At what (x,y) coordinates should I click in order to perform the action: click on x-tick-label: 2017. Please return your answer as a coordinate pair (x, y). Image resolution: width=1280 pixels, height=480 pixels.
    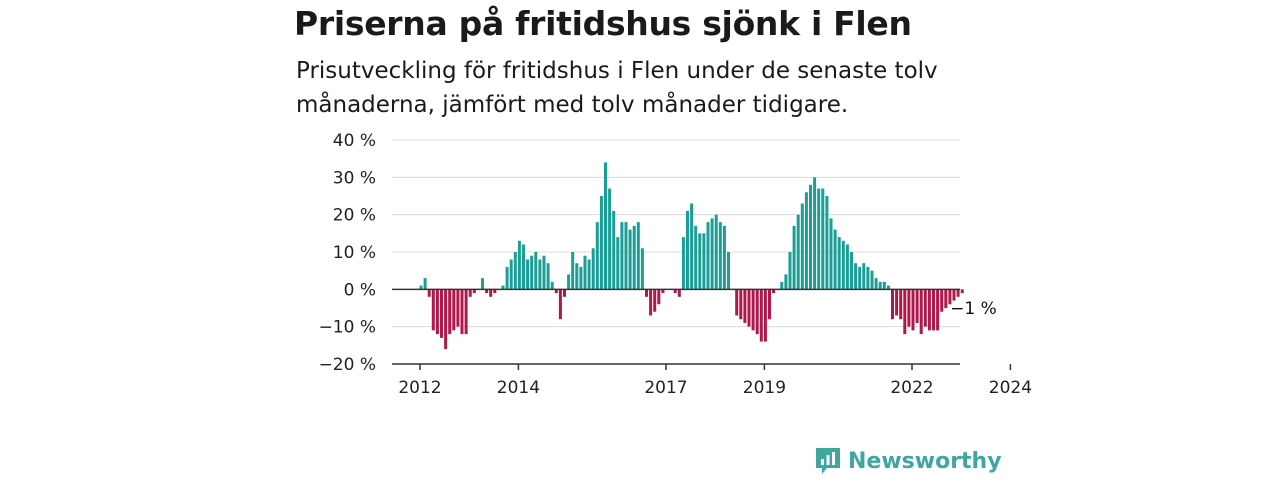
    Looking at the image, I should click on (665, 388).